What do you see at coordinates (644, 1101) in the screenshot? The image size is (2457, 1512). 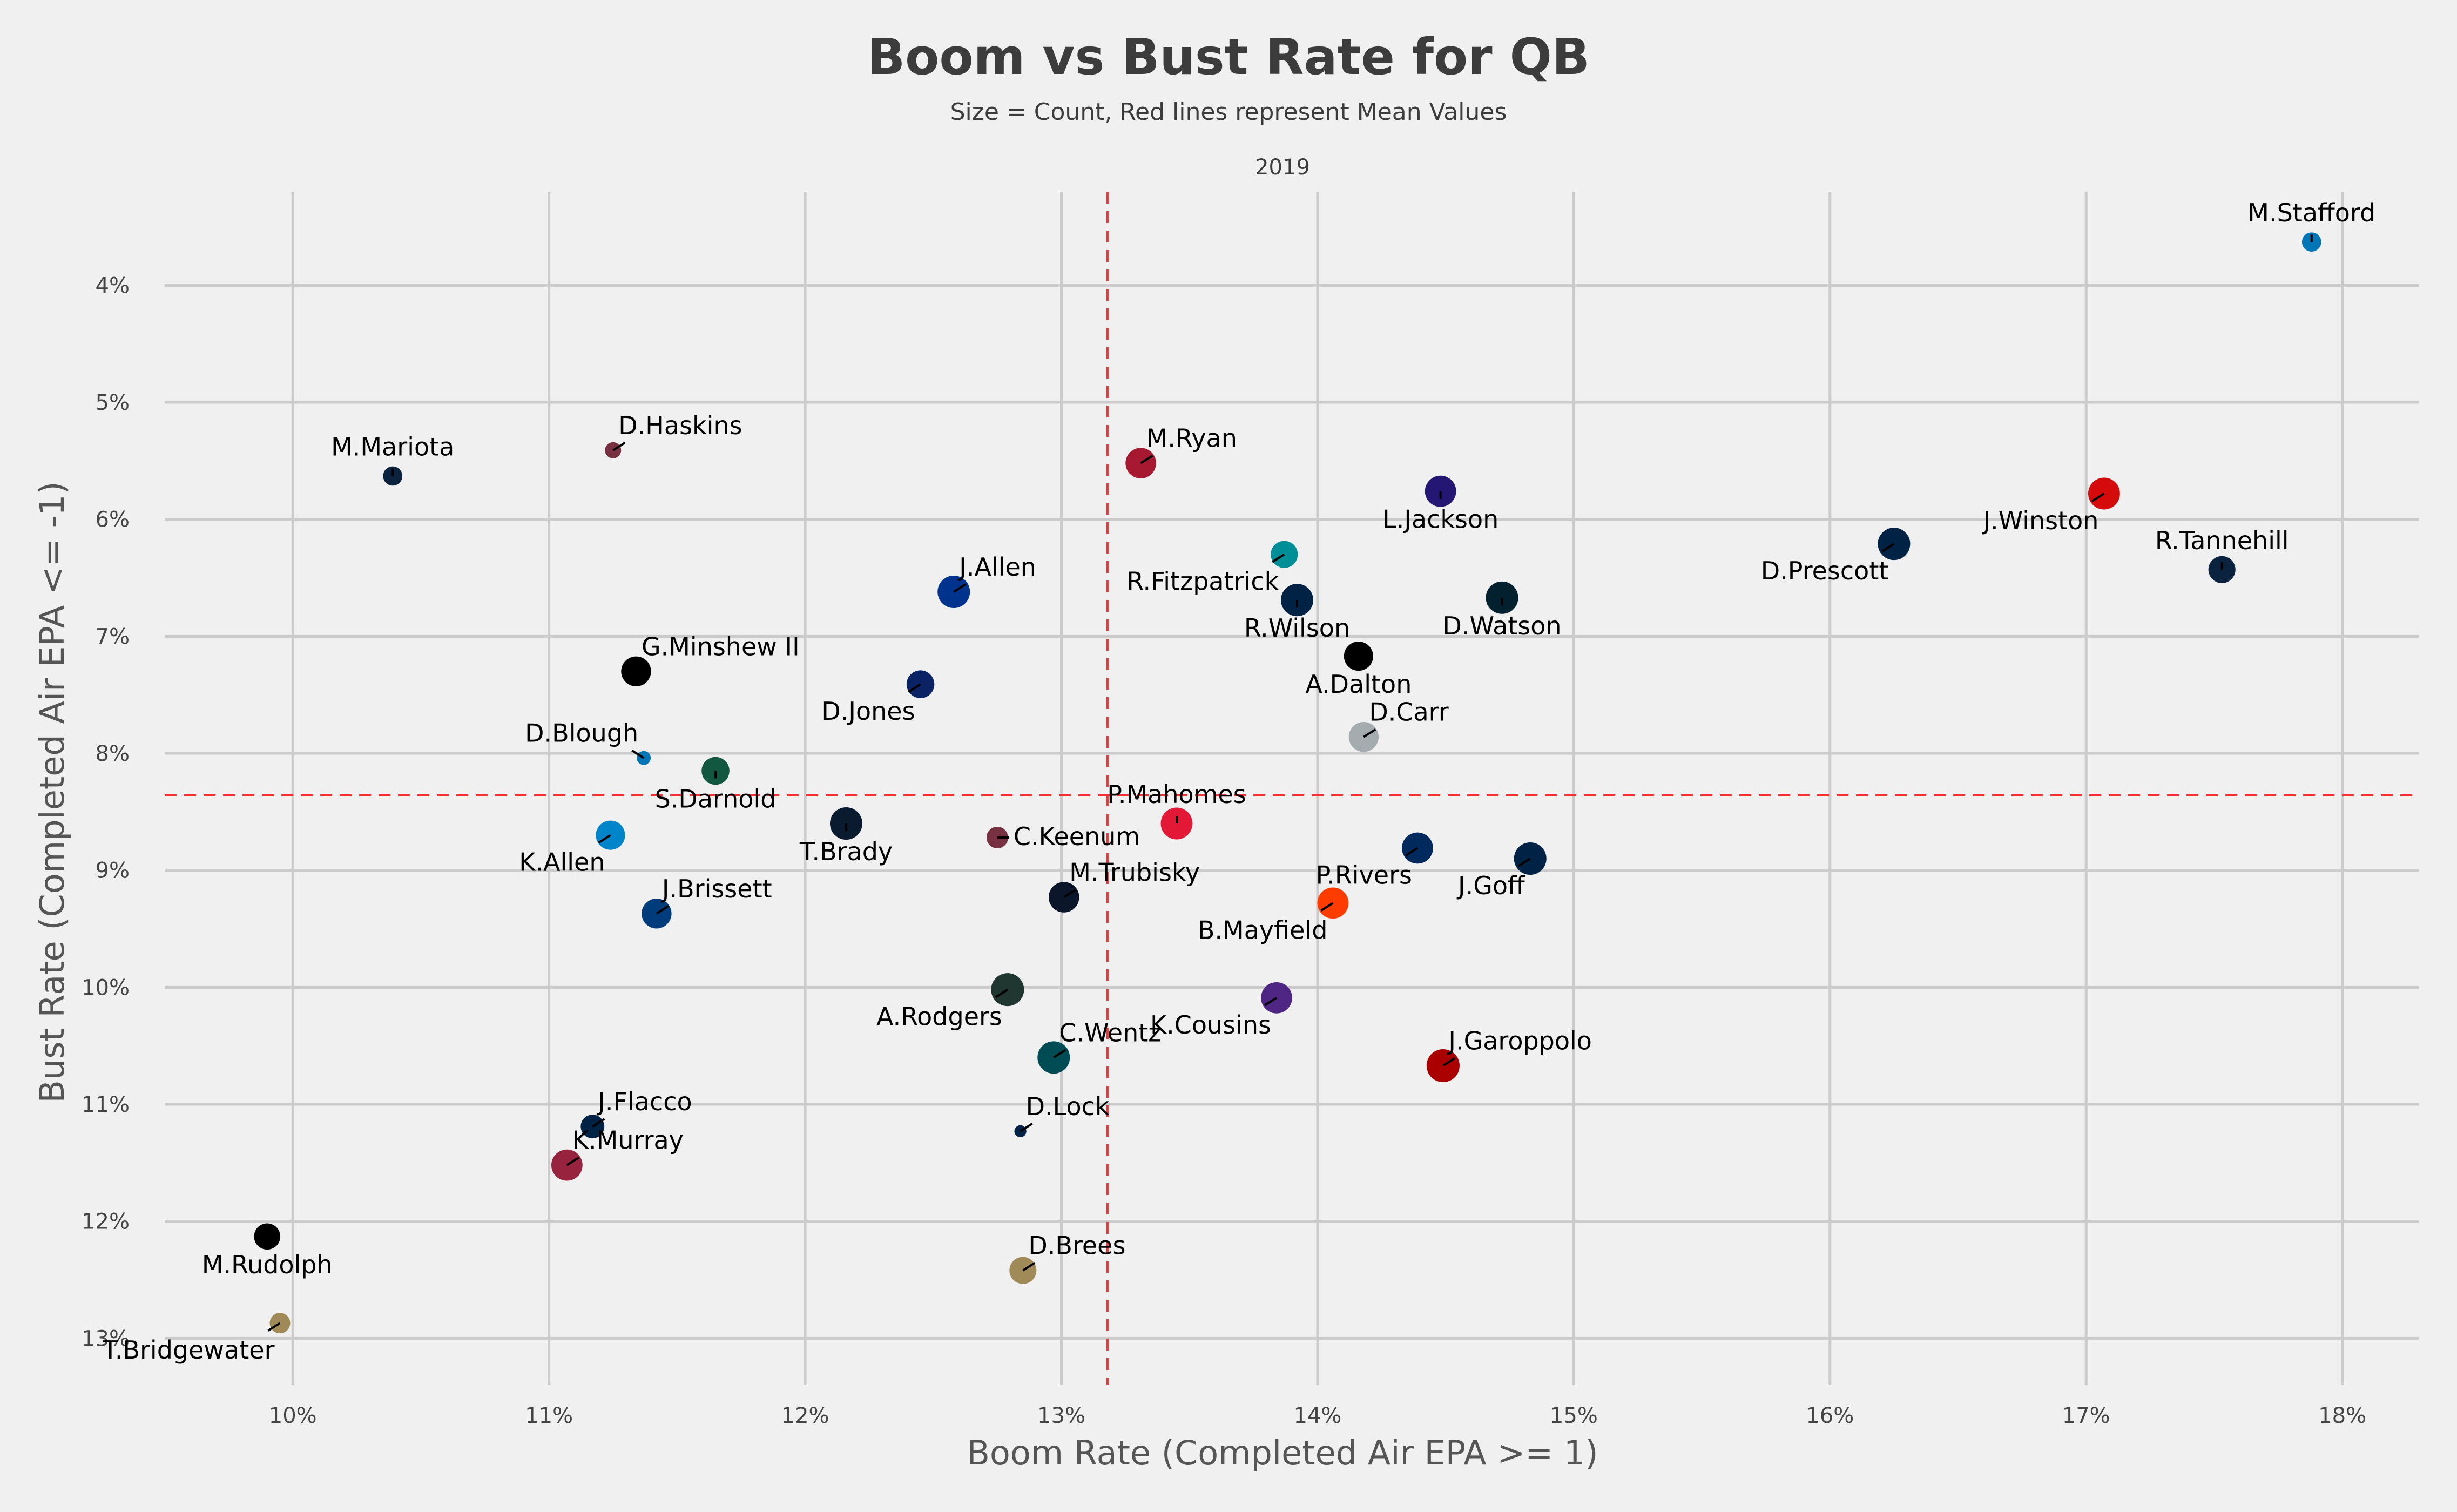 I see `point-label: J.Flacco` at bounding box center [644, 1101].